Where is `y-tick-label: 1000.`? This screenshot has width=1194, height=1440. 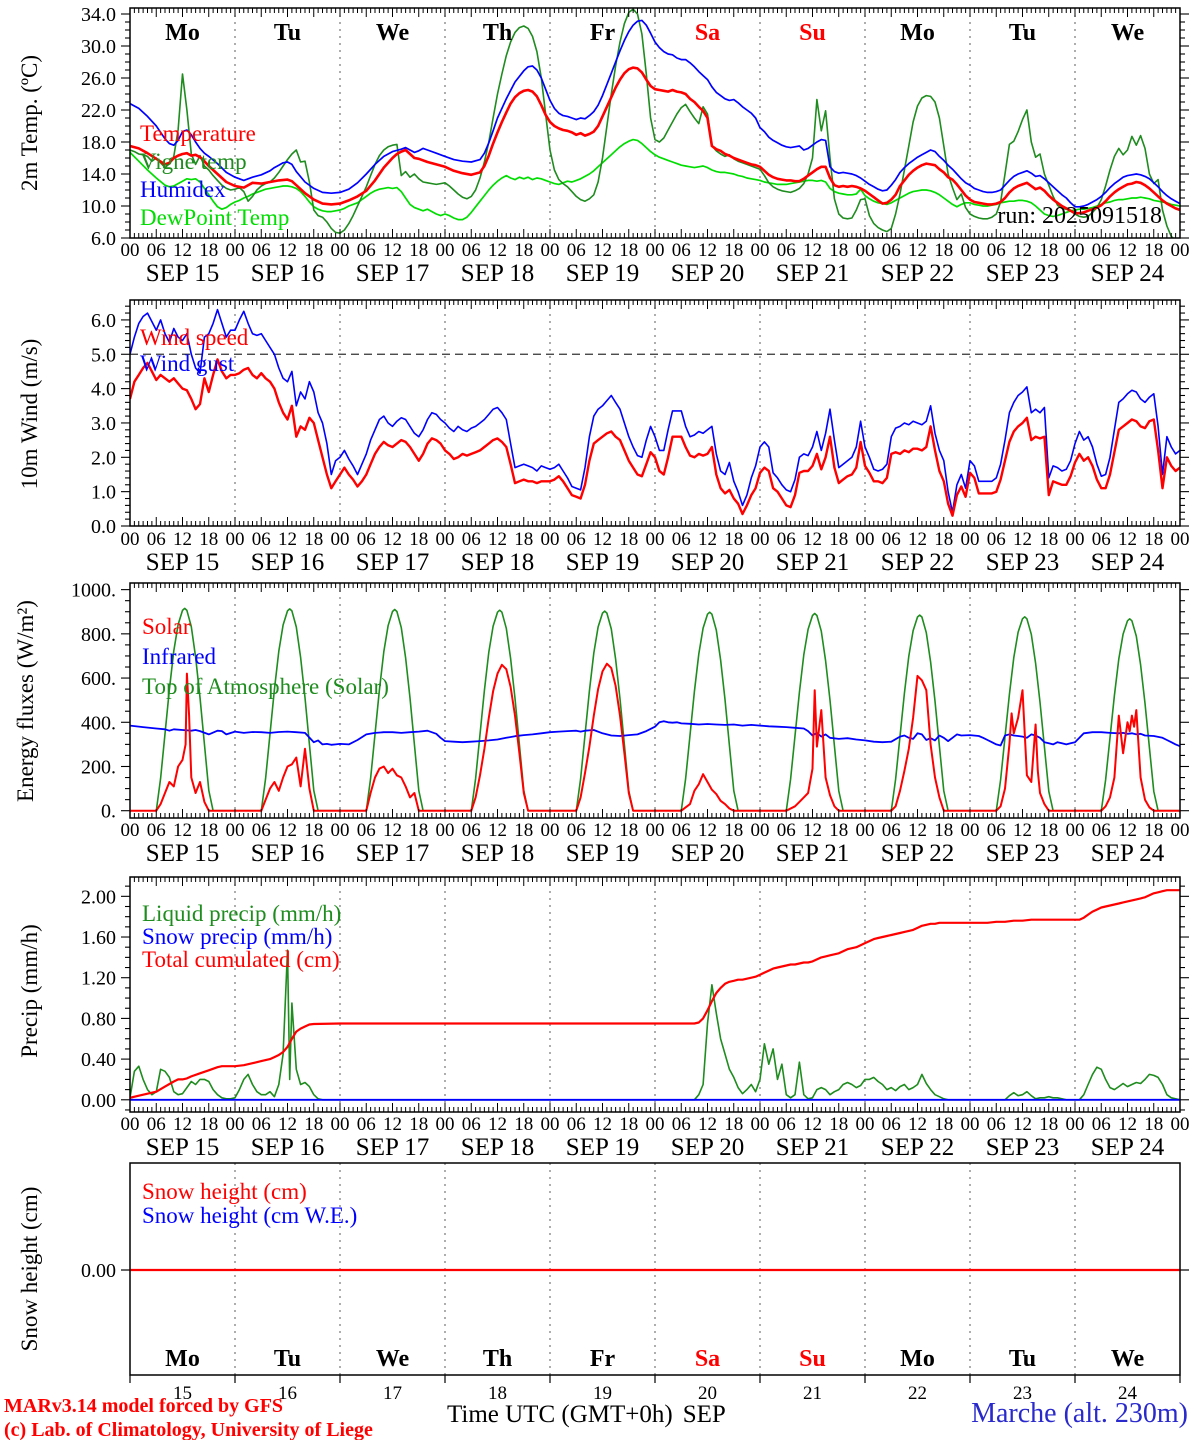
y-tick-label: 1000. is located at coordinates (93, 591).